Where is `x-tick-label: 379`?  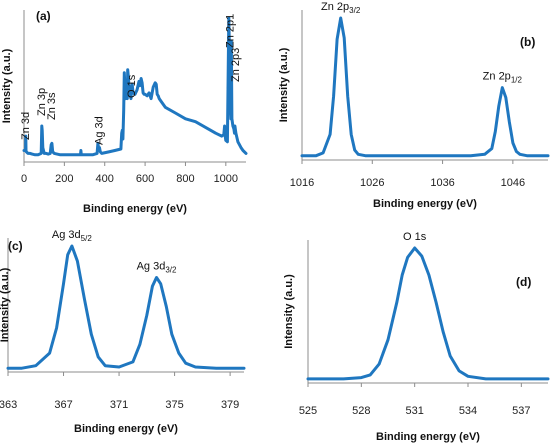
x-tick-label: 379 is located at coordinates (230, 405).